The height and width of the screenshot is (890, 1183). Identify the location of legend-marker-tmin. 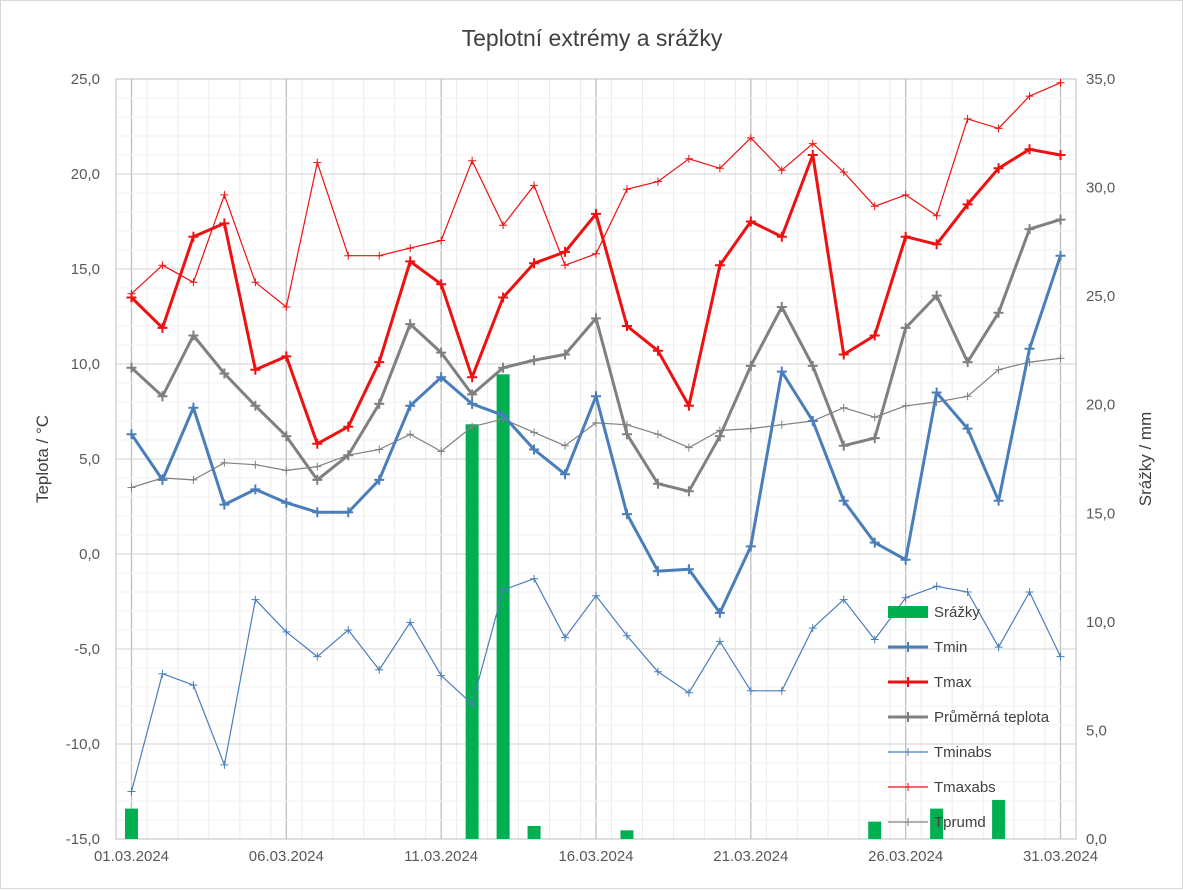
(908, 647).